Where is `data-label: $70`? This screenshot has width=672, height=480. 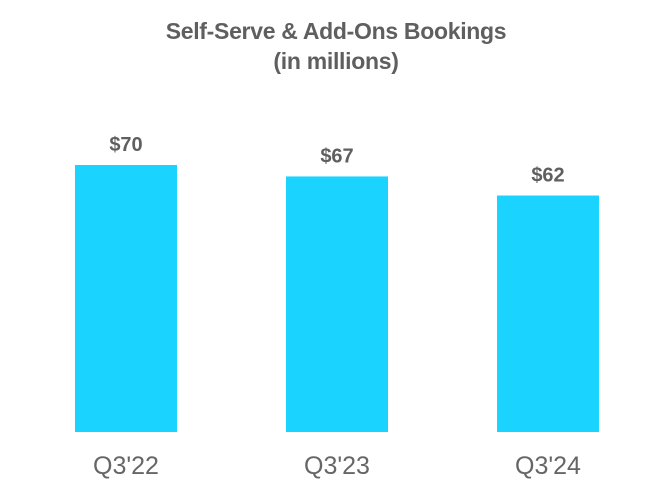
data-label: $70 is located at coordinates (125, 145).